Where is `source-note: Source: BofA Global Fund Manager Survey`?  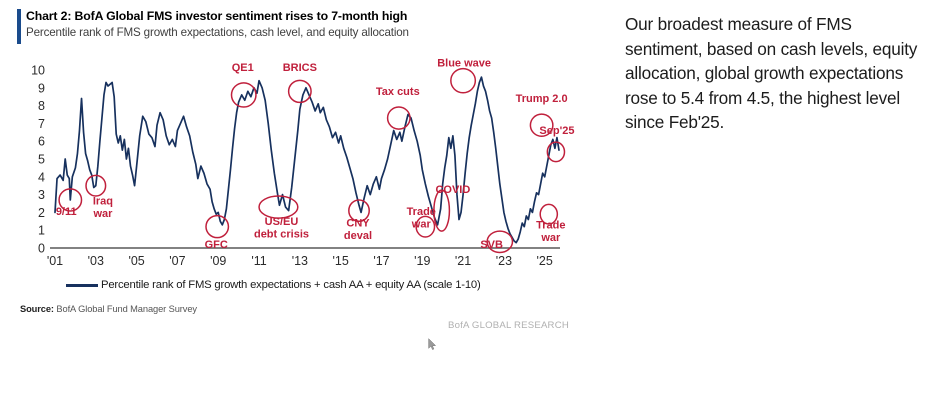
source-note: Source: BofA Global Fund Manager Survey is located at coordinates (108, 309).